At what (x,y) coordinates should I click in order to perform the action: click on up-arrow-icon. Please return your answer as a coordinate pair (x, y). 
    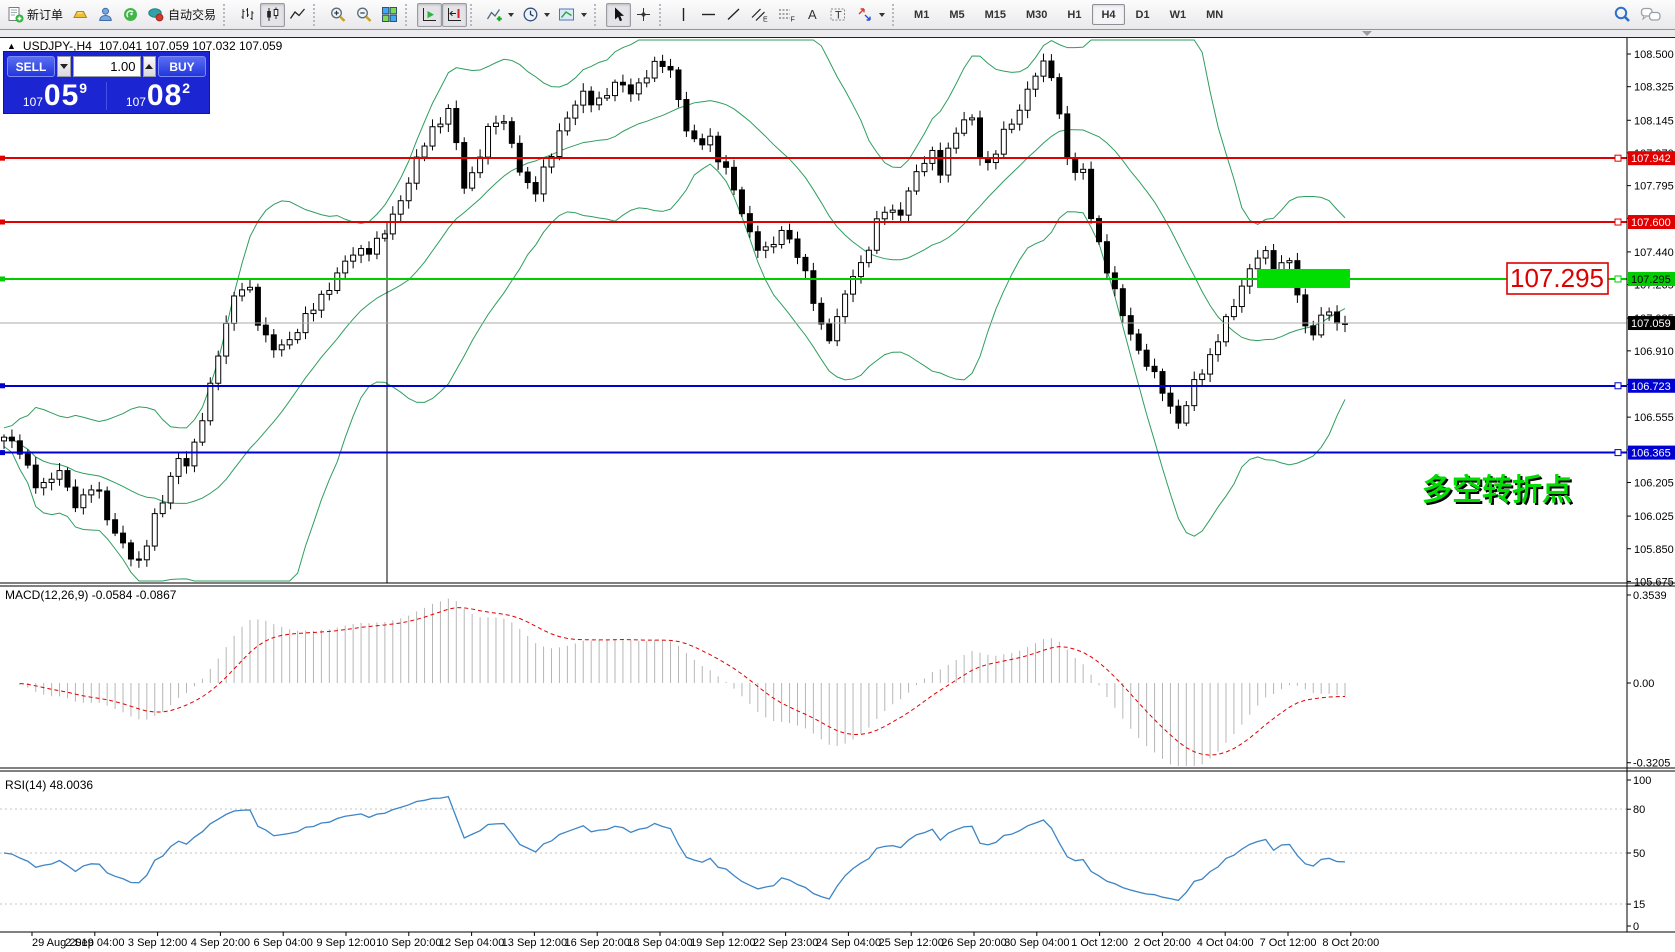
    Looking at the image, I should click on (149, 66).